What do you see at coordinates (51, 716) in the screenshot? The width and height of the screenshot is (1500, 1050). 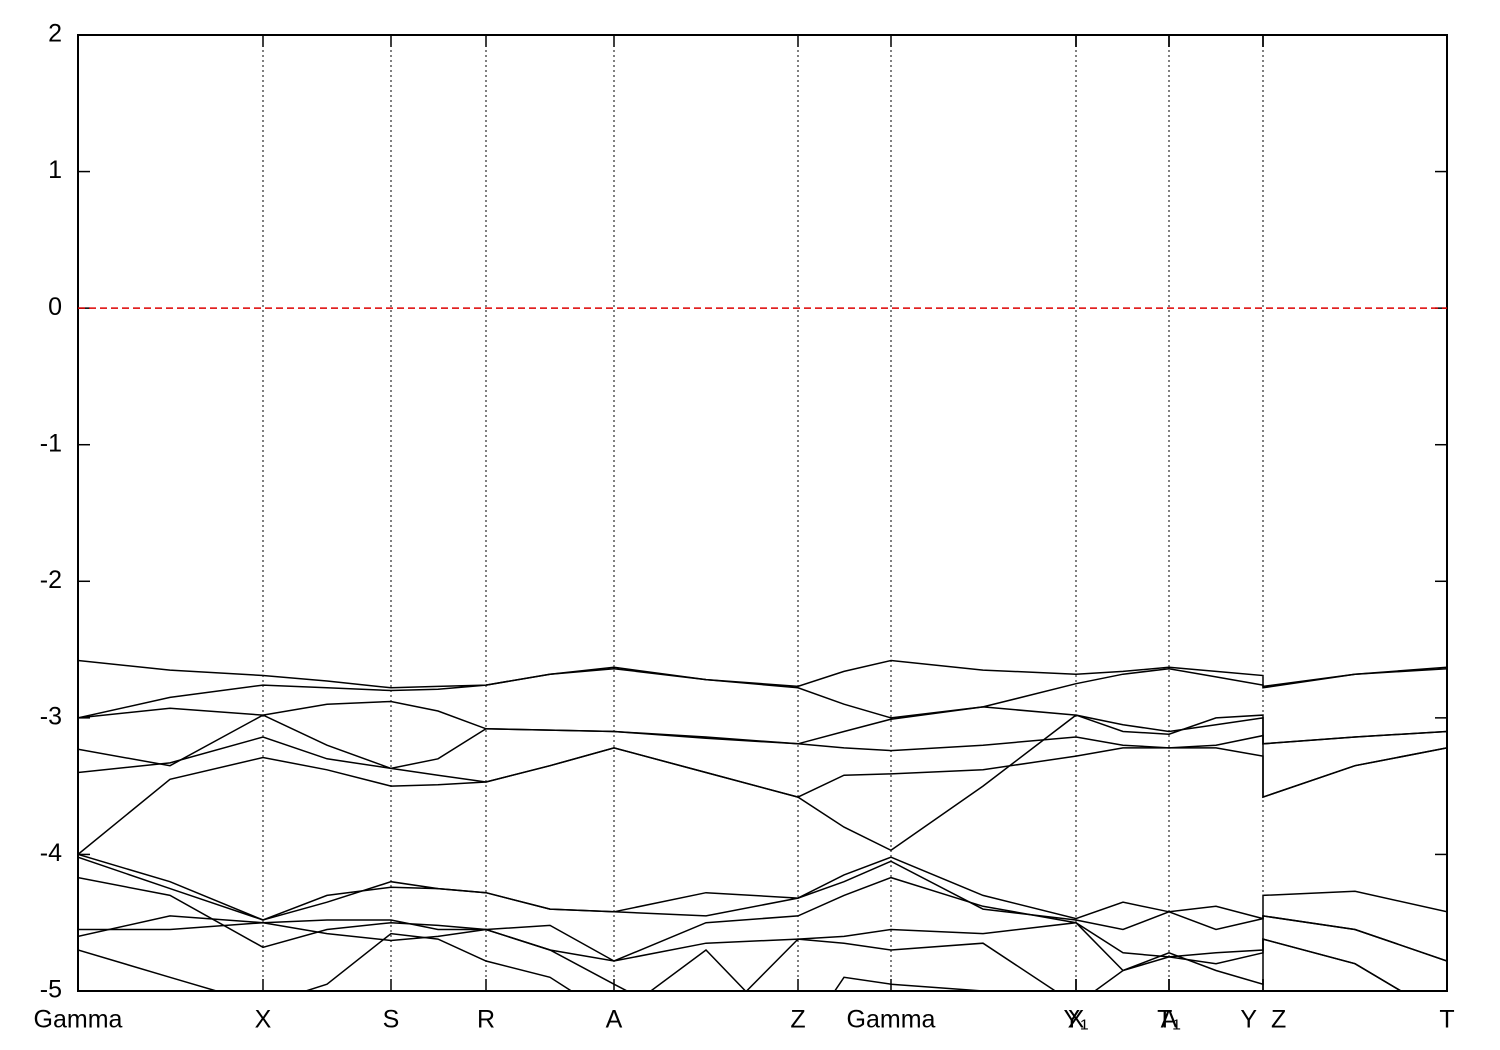 I see `y-tick-label: -3` at bounding box center [51, 716].